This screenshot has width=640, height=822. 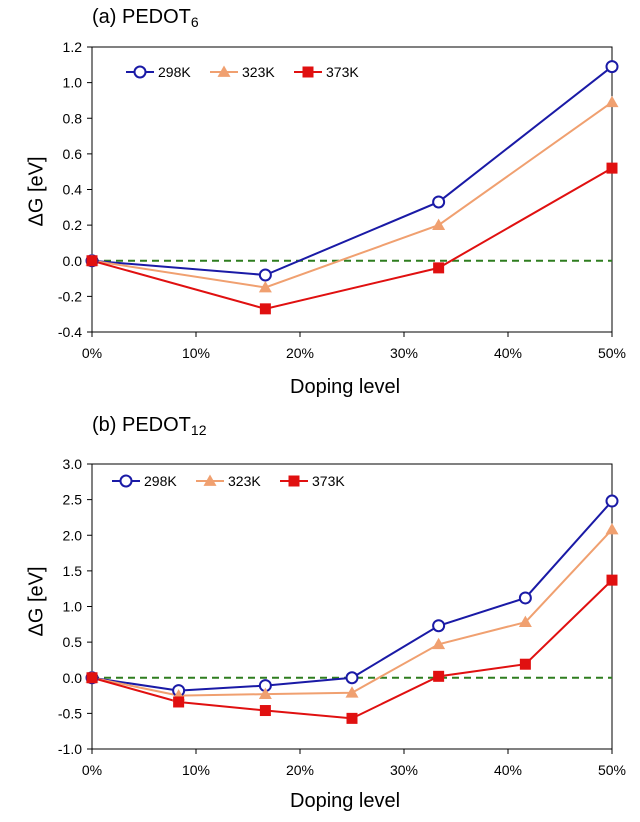 I want to click on legend-label-298k-b: 298K, so click(x=160, y=481).